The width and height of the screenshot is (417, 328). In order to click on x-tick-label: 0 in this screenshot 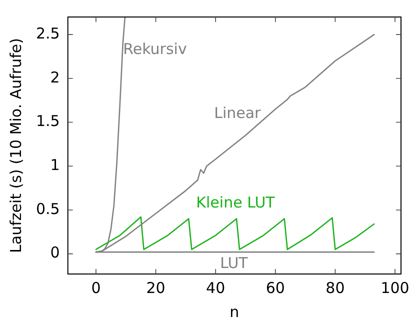, I will do `click(96, 287)`.